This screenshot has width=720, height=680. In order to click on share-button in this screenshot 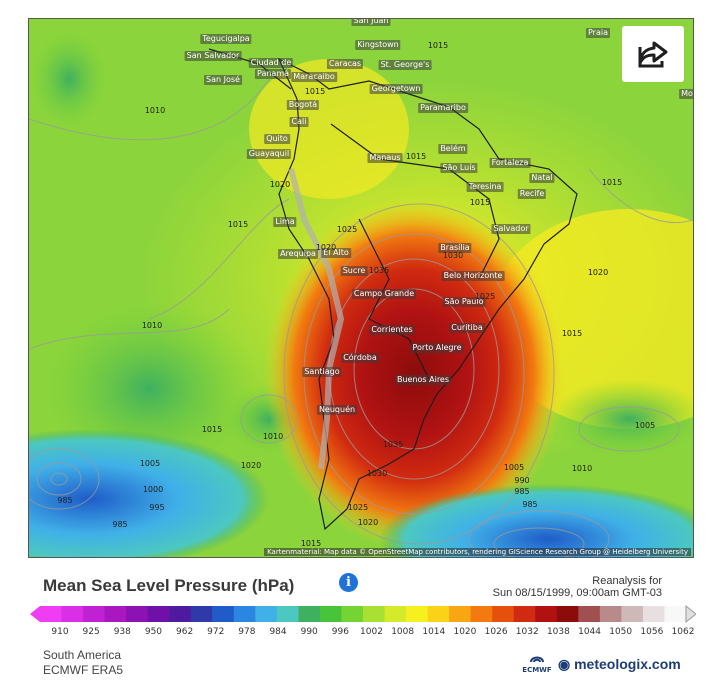, I will do `click(653, 54)`.